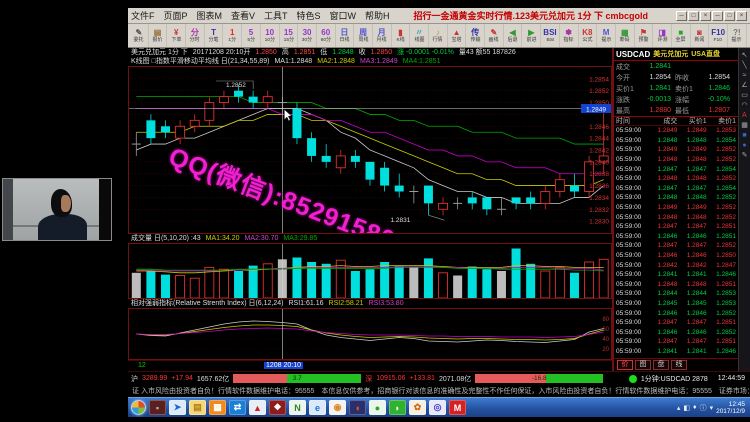  What do you see at coordinates (197, 407) in the screenshot?
I see `taskbar-icon-folder: ▤` at bounding box center [197, 407].